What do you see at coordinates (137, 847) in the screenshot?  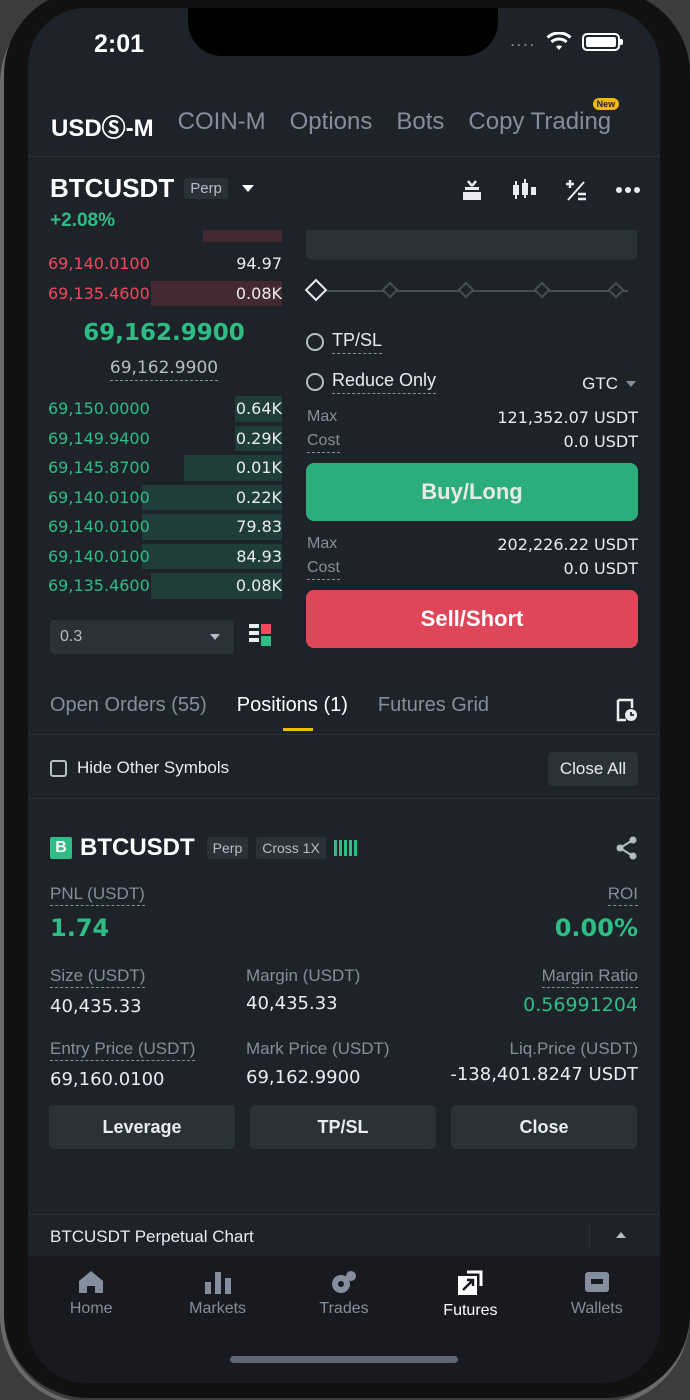 I see `position-symbol: BTCUSDT` at bounding box center [137, 847].